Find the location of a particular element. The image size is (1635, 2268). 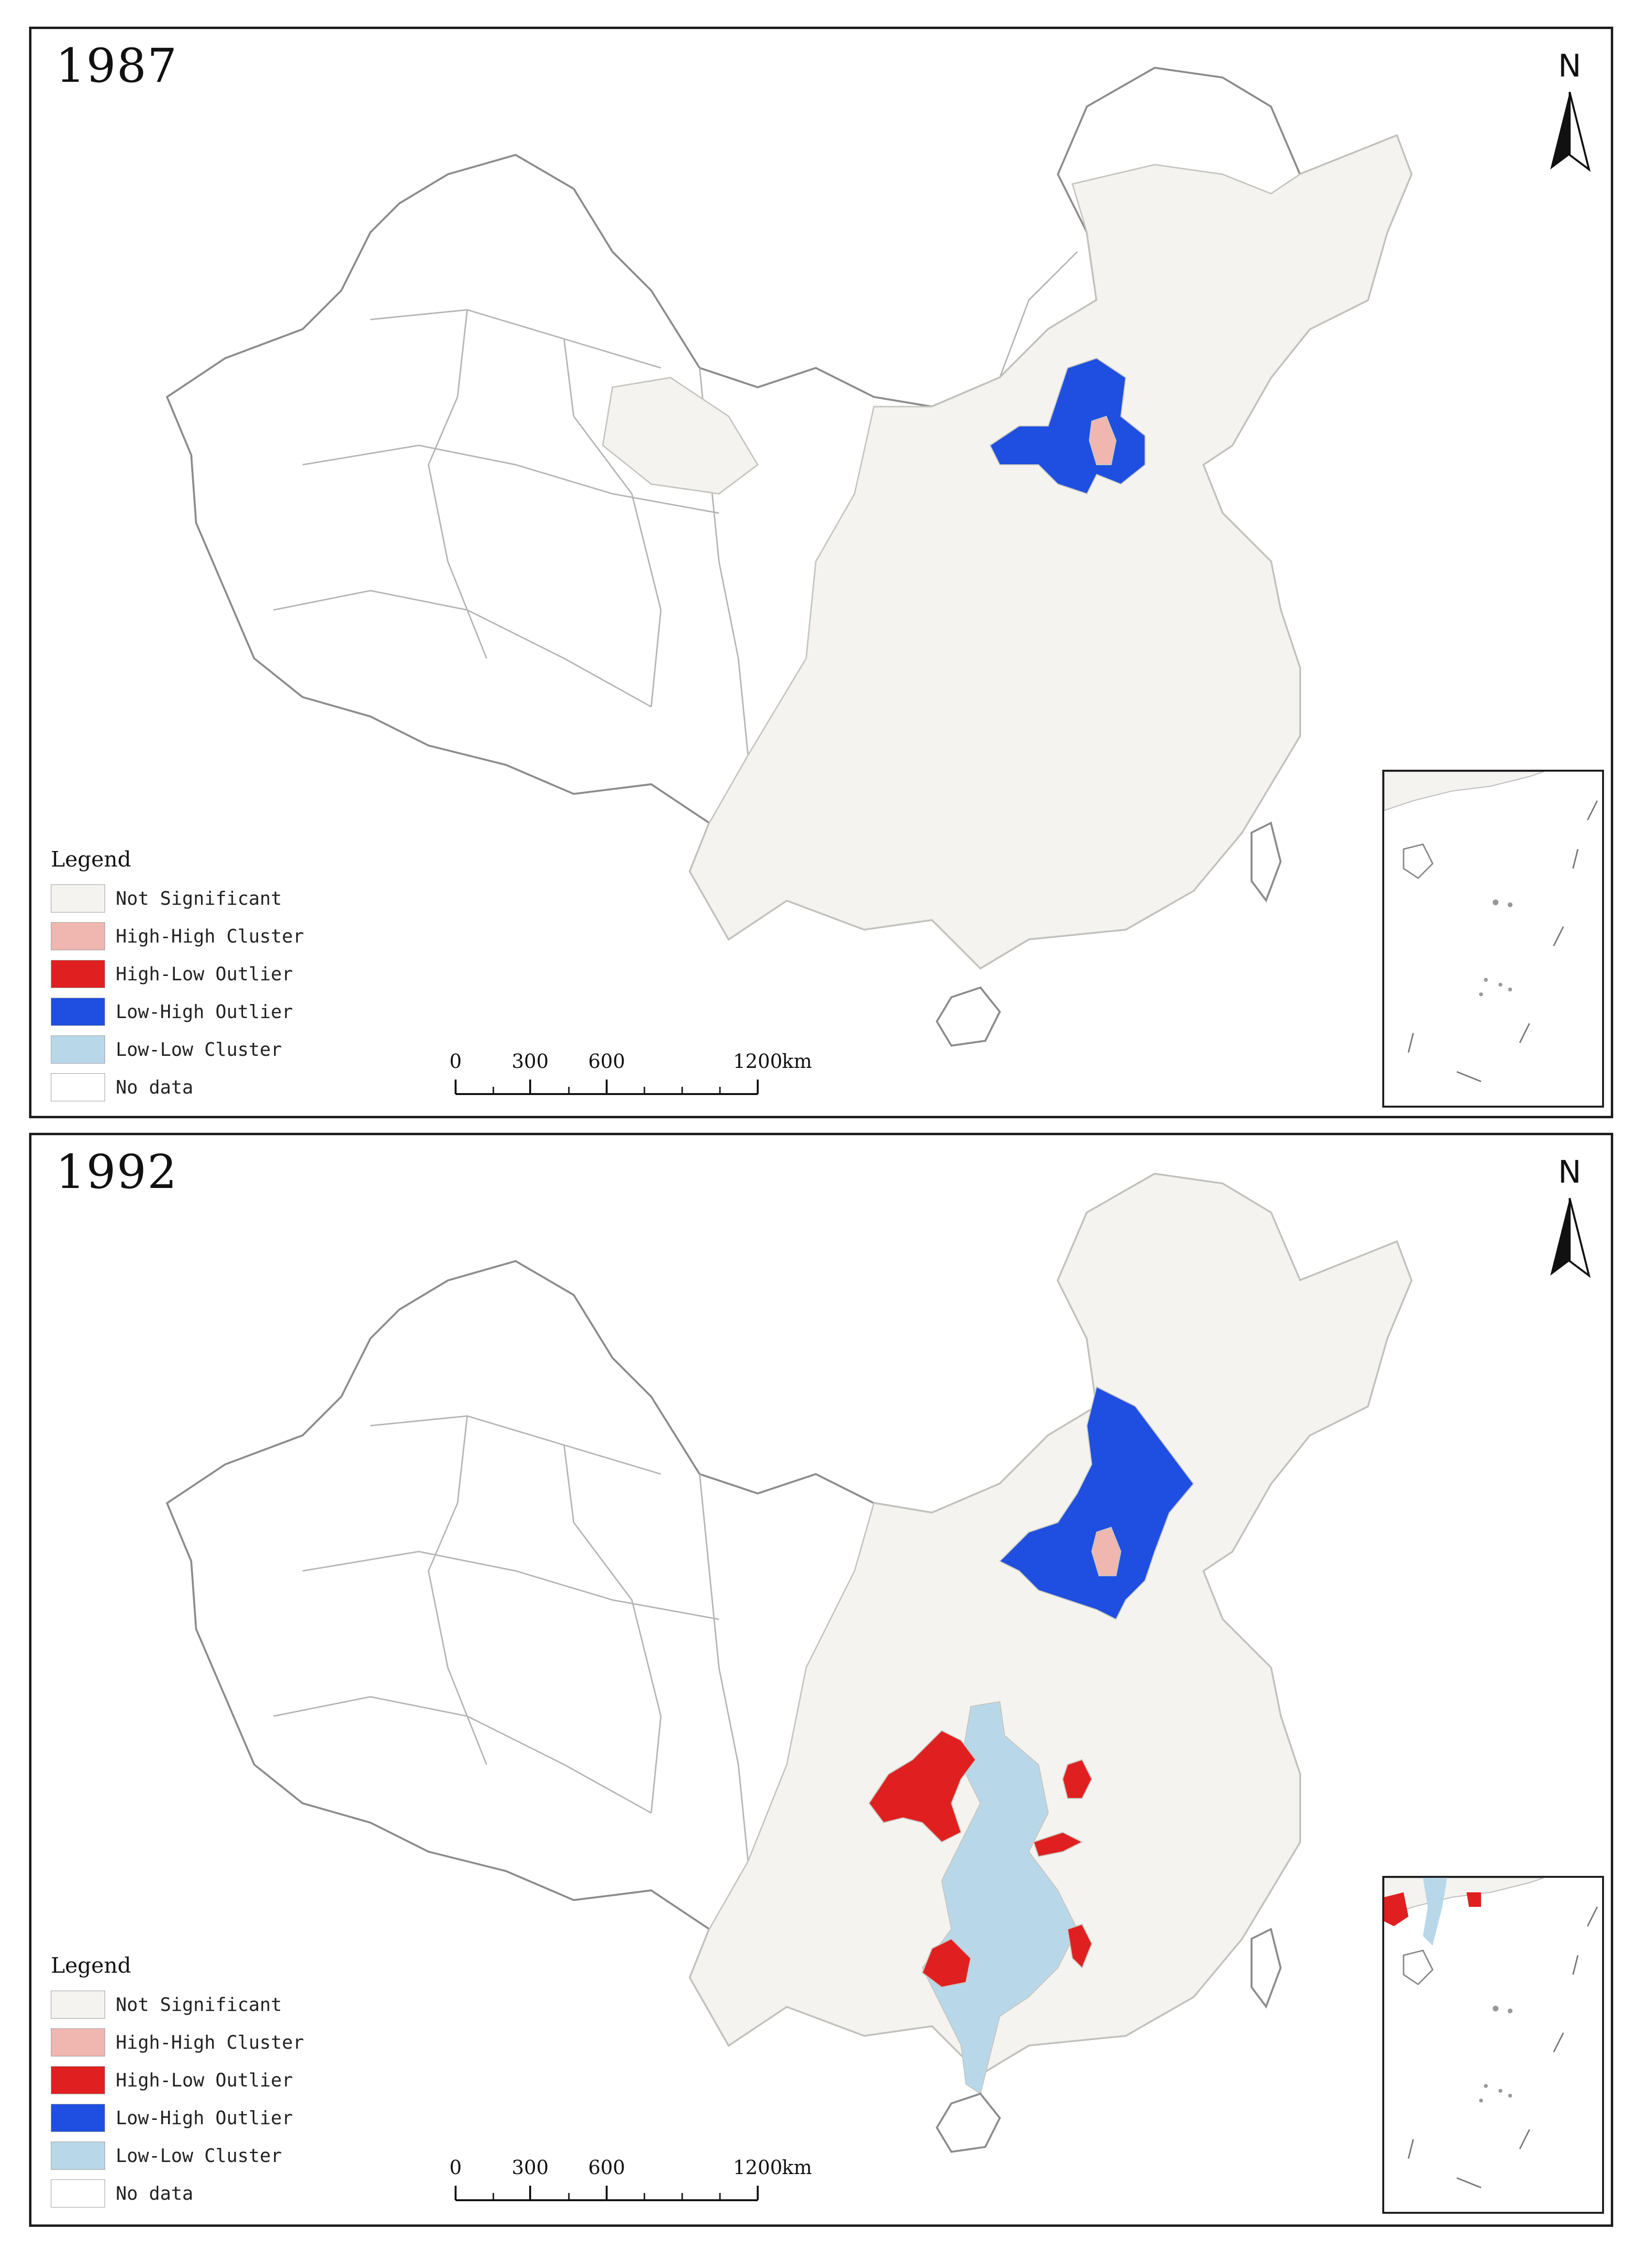

region-low-high-outlier is located at coordinates (1096, 1503).